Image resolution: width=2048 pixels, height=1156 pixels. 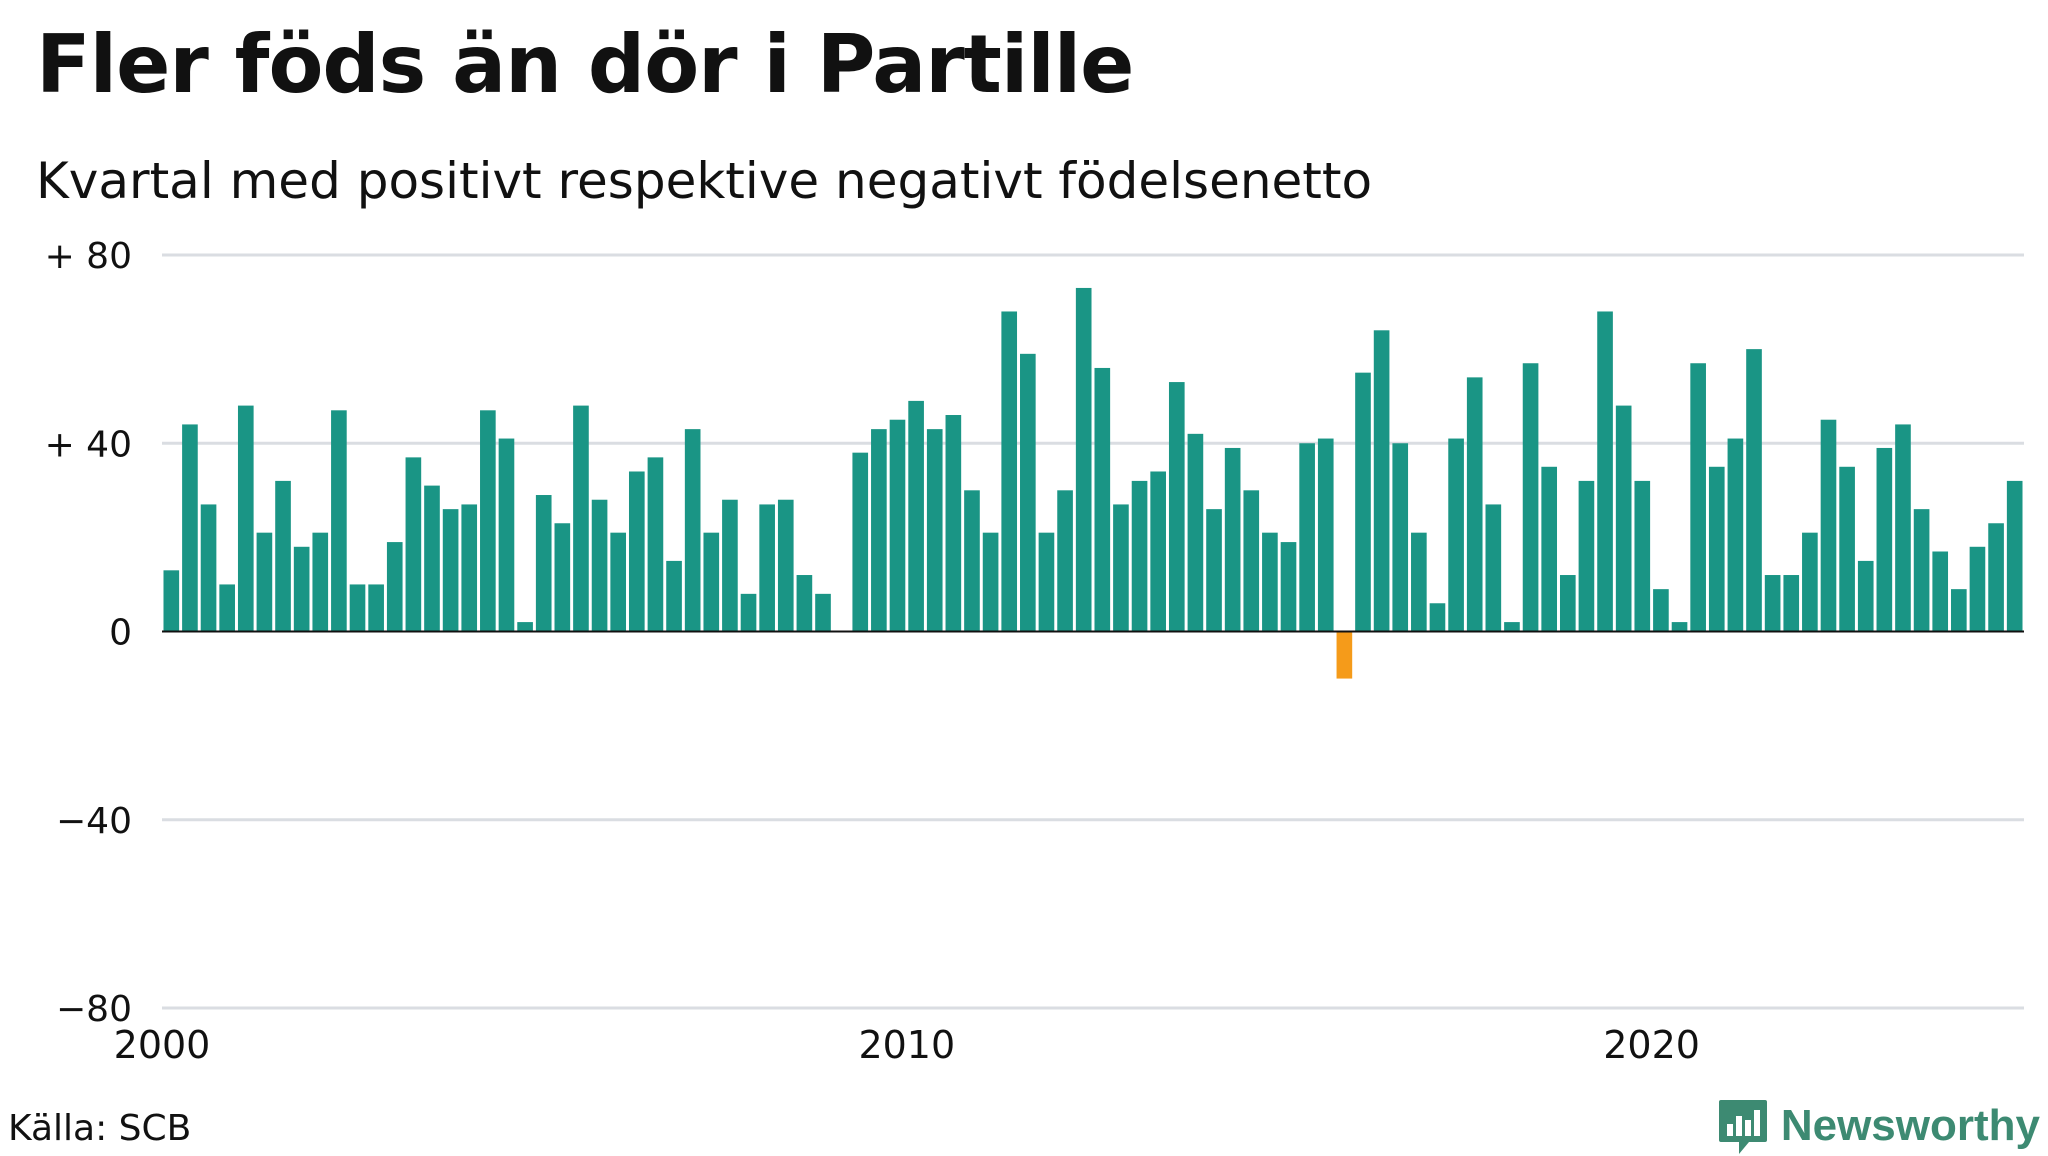 I want to click on source-label: Källa: SCB, so click(x=100, y=1128).